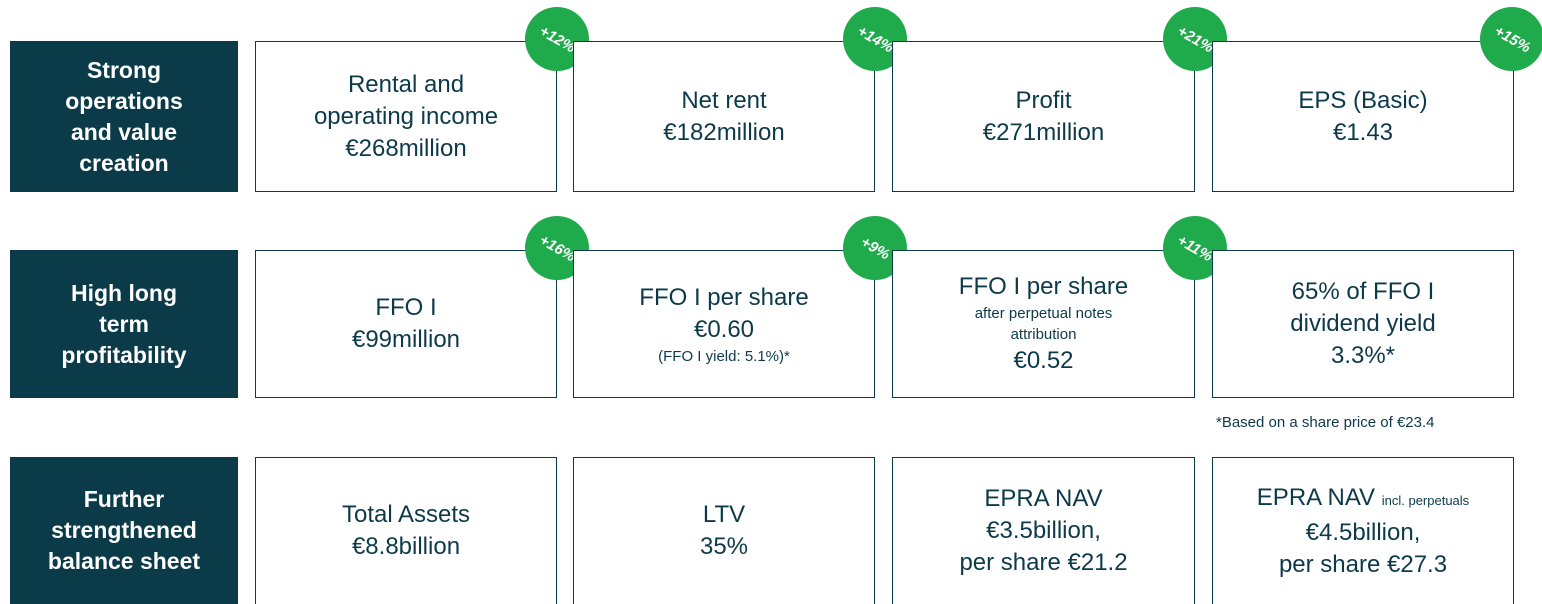 The height and width of the screenshot is (604, 1542). What do you see at coordinates (1363, 116) in the screenshot?
I see `metric-card: EPS (Basic) €1.43` at bounding box center [1363, 116].